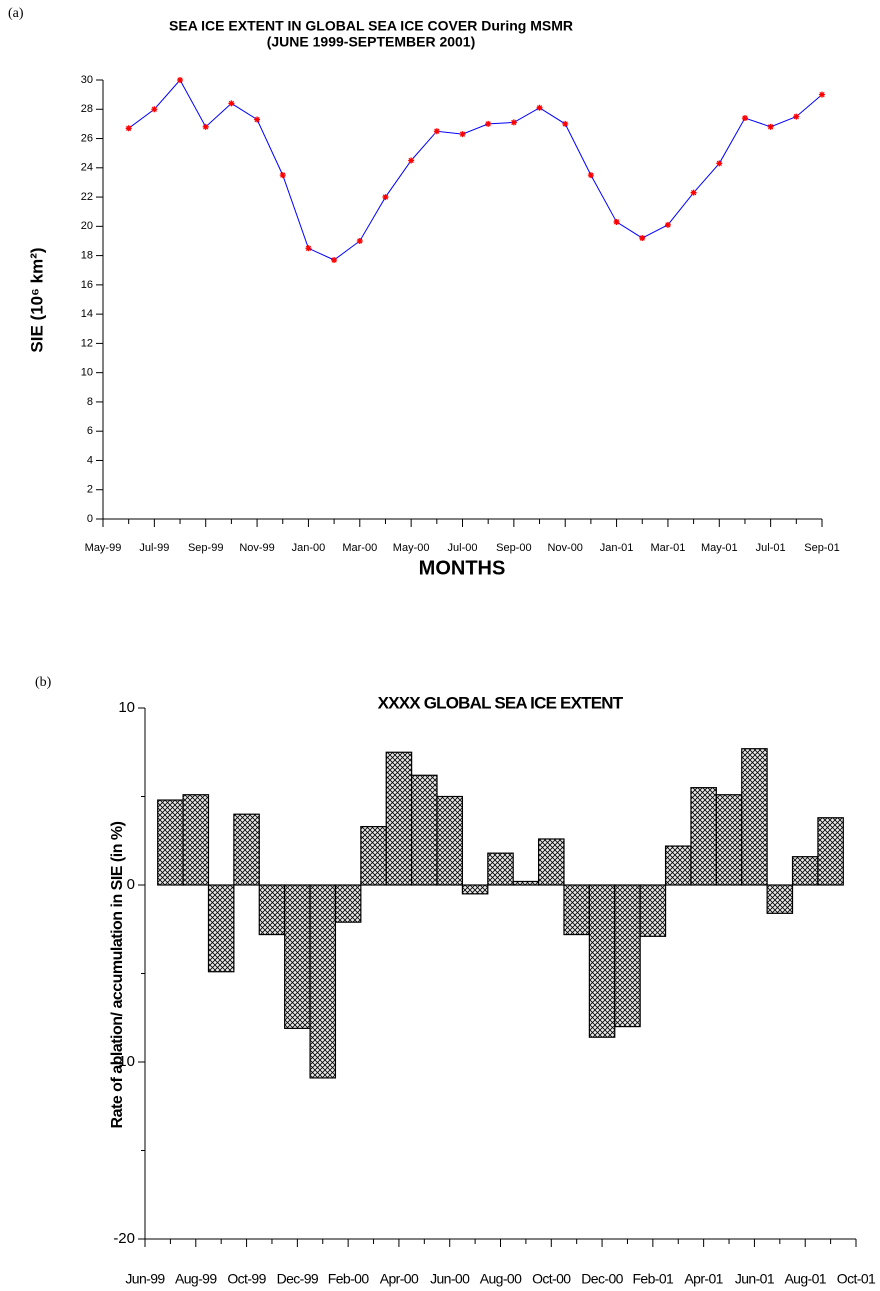 The image size is (880, 1291). Describe the element at coordinates (755, 1279) in the screenshot. I see `x-tick-label: Jun-01` at that location.